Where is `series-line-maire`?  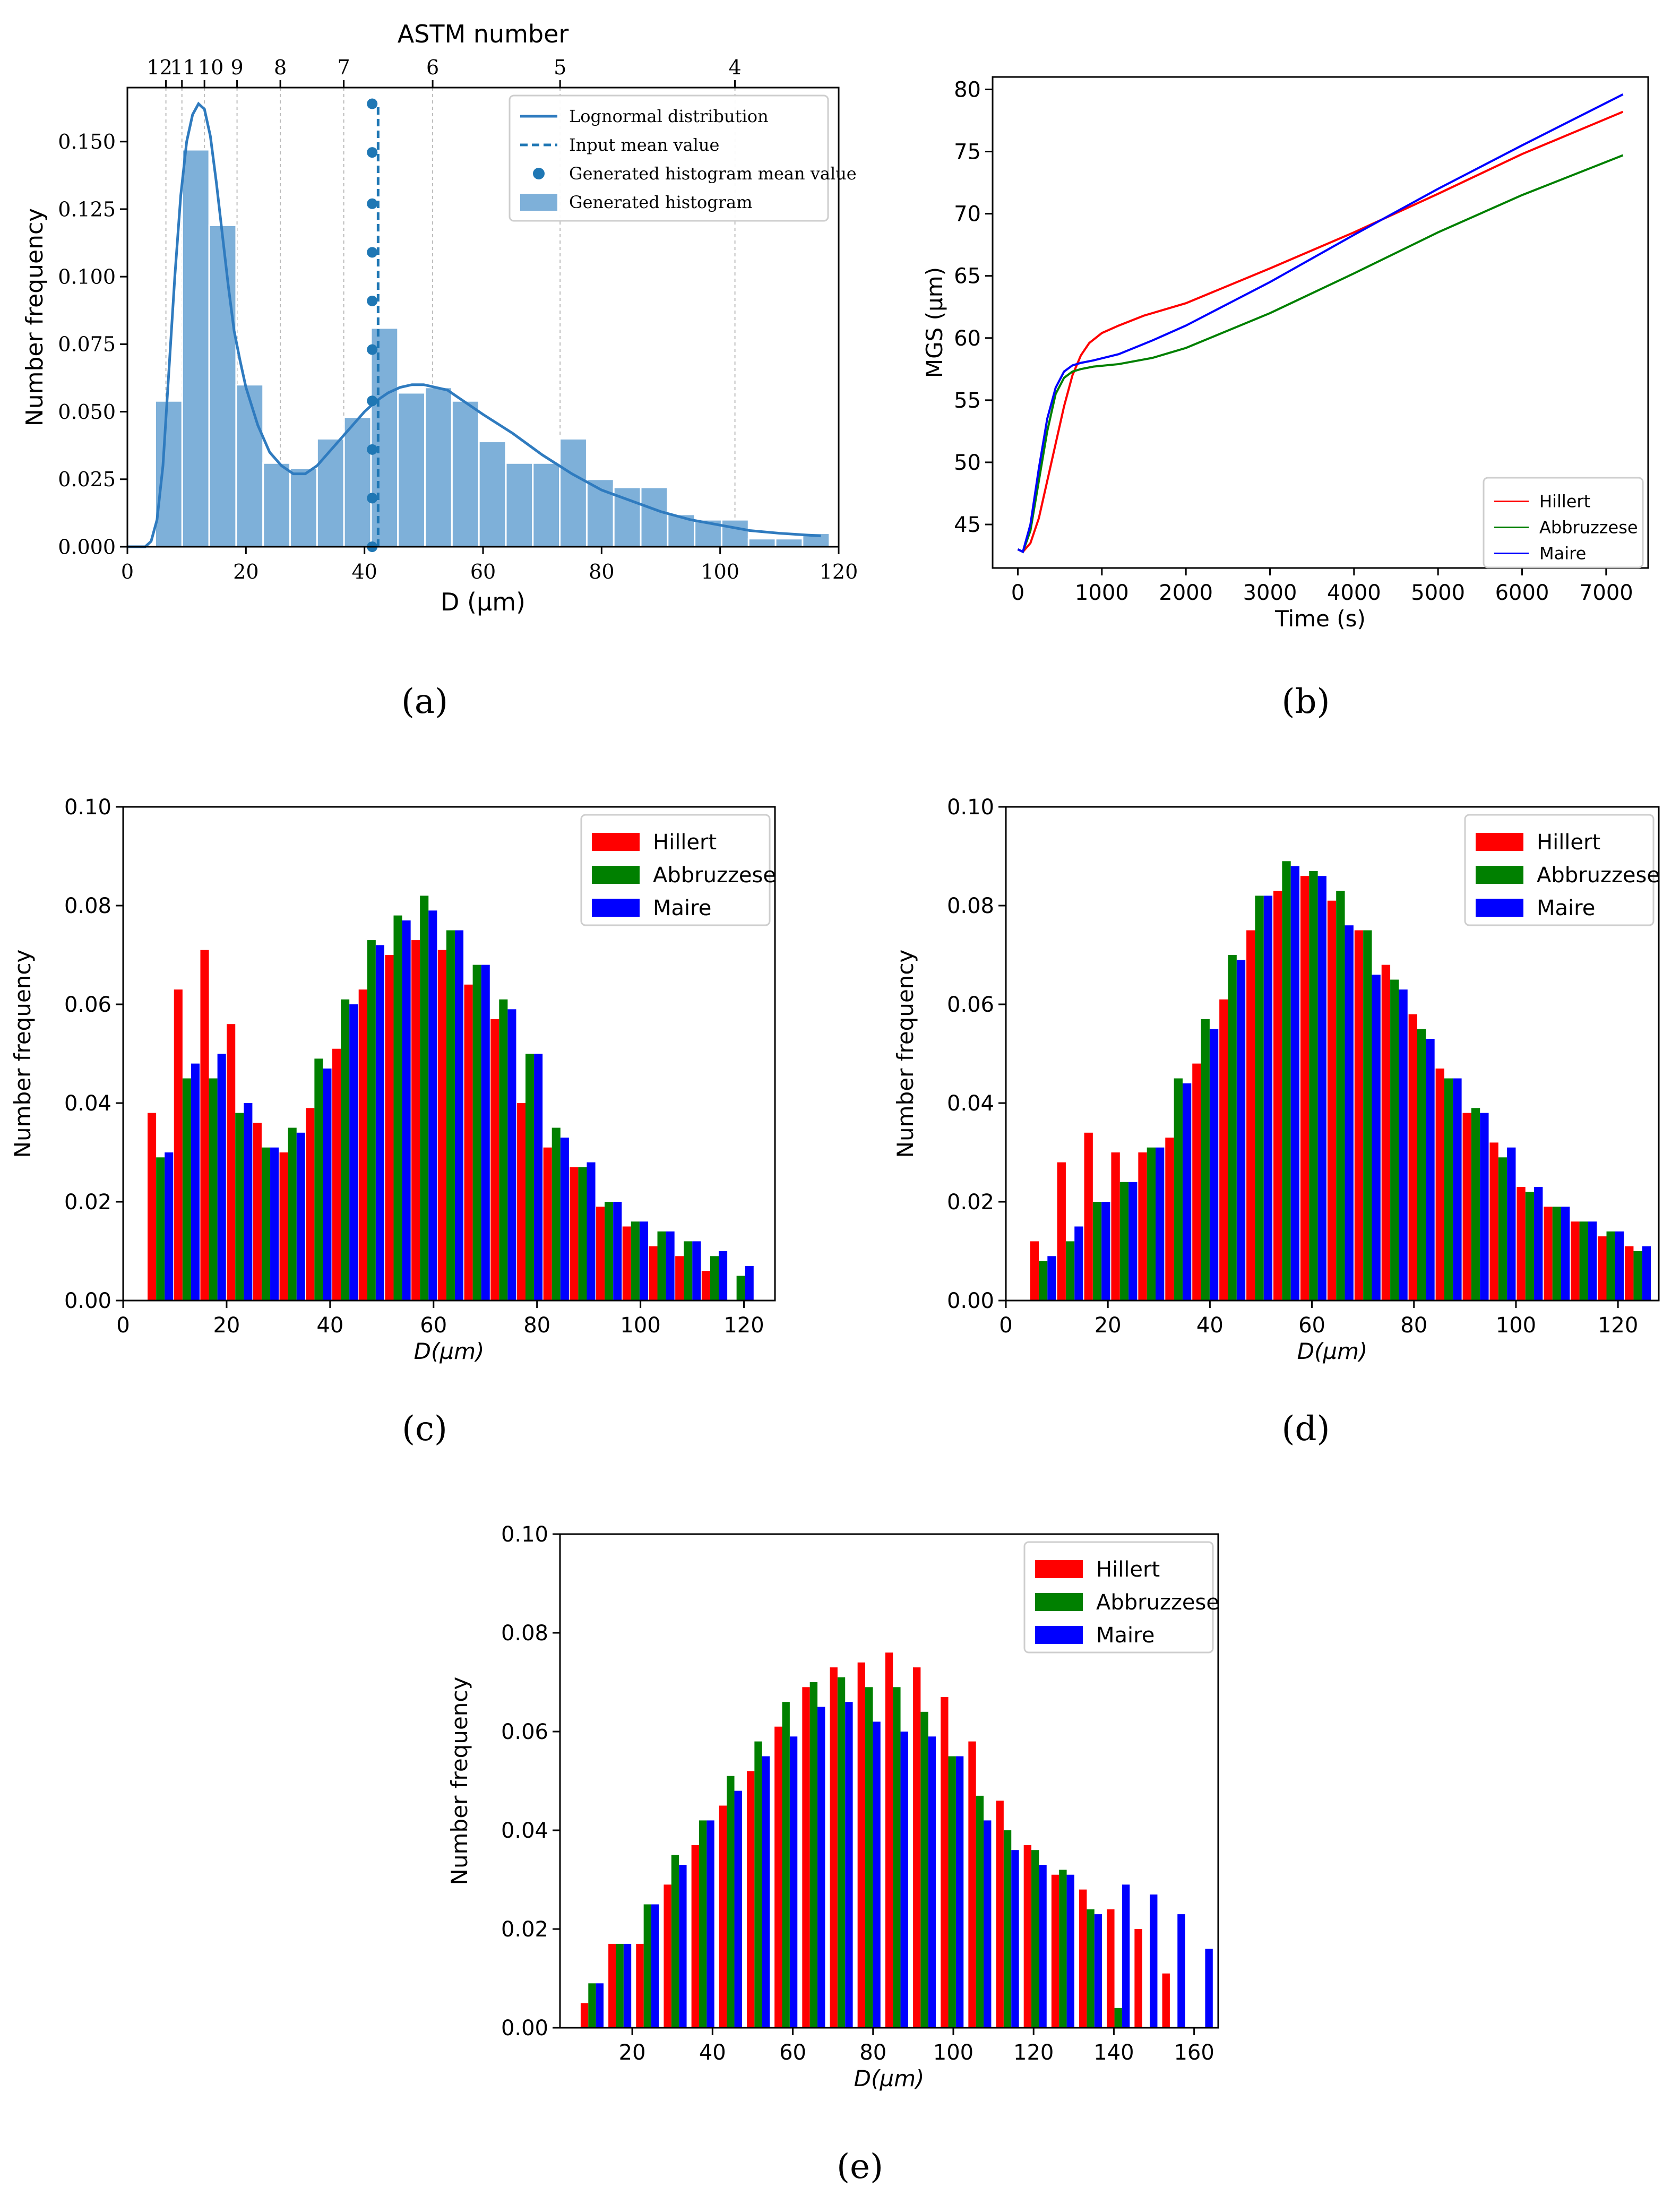 series-line-maire is located at coordinates (1320, 323).